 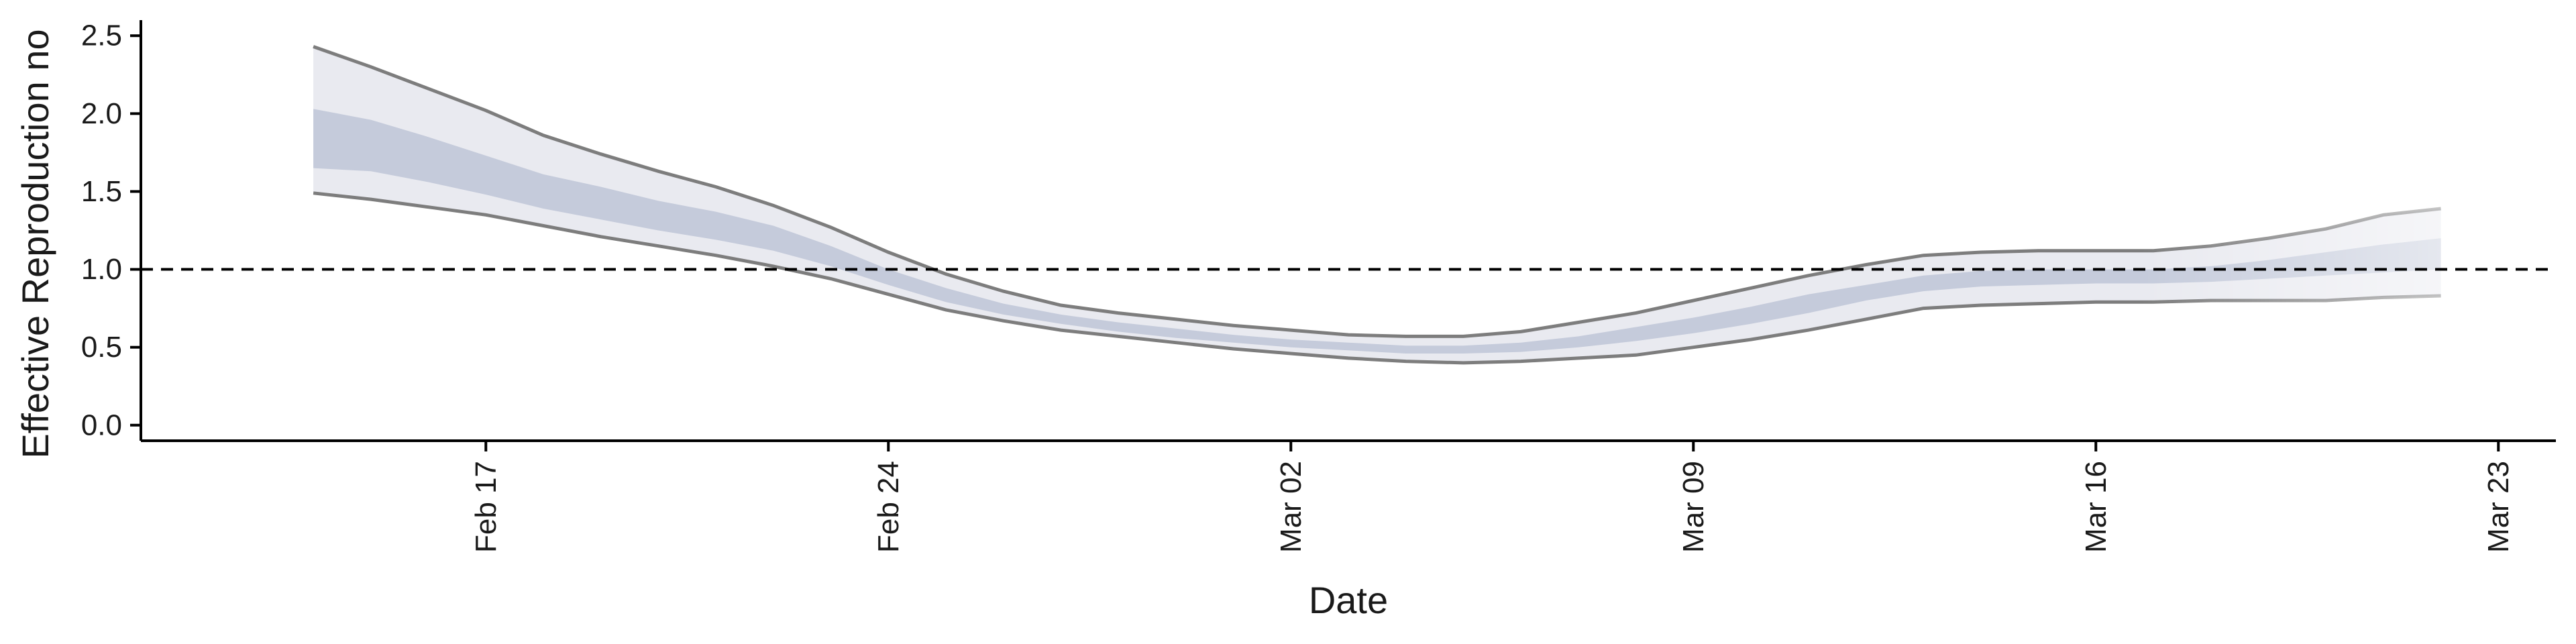 What do you see at coordinates (888, 507) in the screenshot?
I see `x-tick-label: Feb 24` at bounding box center [888, 507].